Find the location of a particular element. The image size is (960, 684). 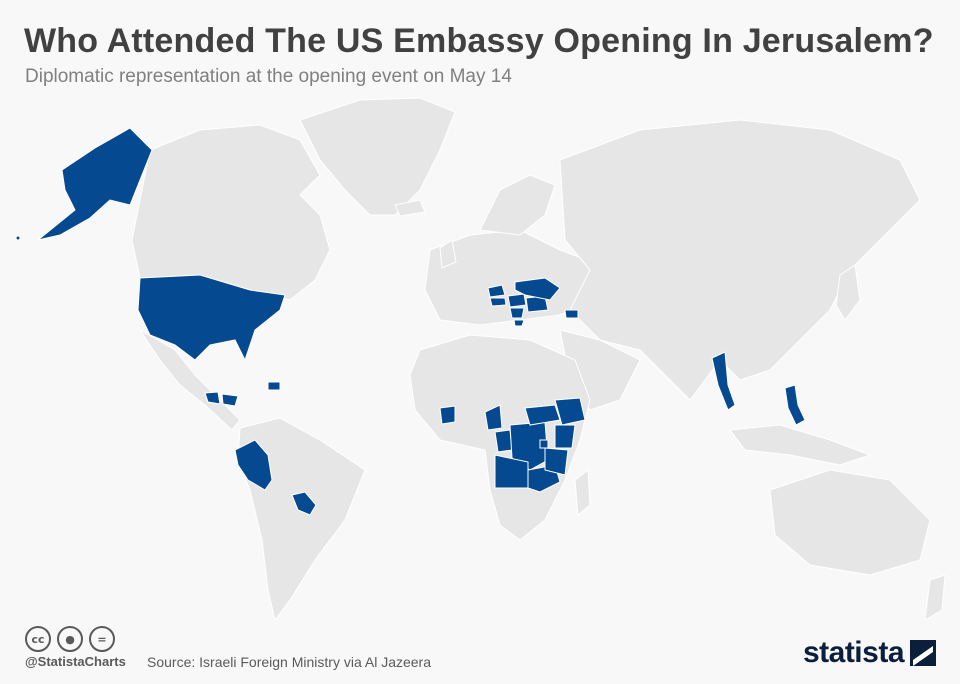

indonesia-region is located at coordinates (800, 445).